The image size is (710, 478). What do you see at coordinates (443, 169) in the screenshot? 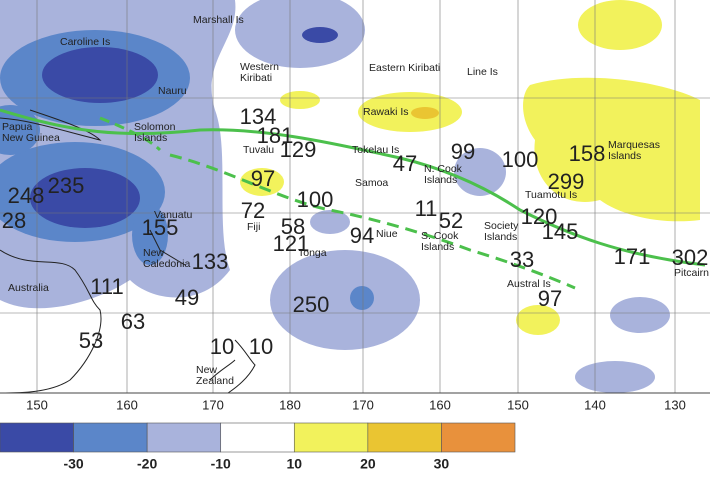
I see `place-label: N. Cook` at bounding box center [443, 169].